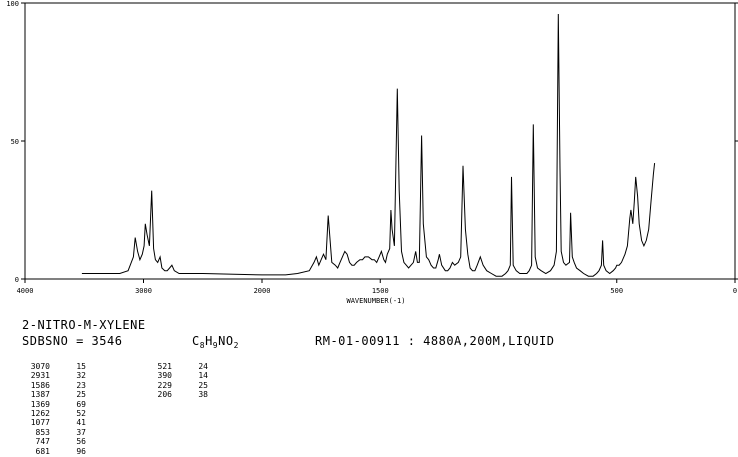 This screenshot has width=738, height=457. I want to click on sample-info: RM-01-00911 : 4880A,200M,LIQUID, so click(435, 341).